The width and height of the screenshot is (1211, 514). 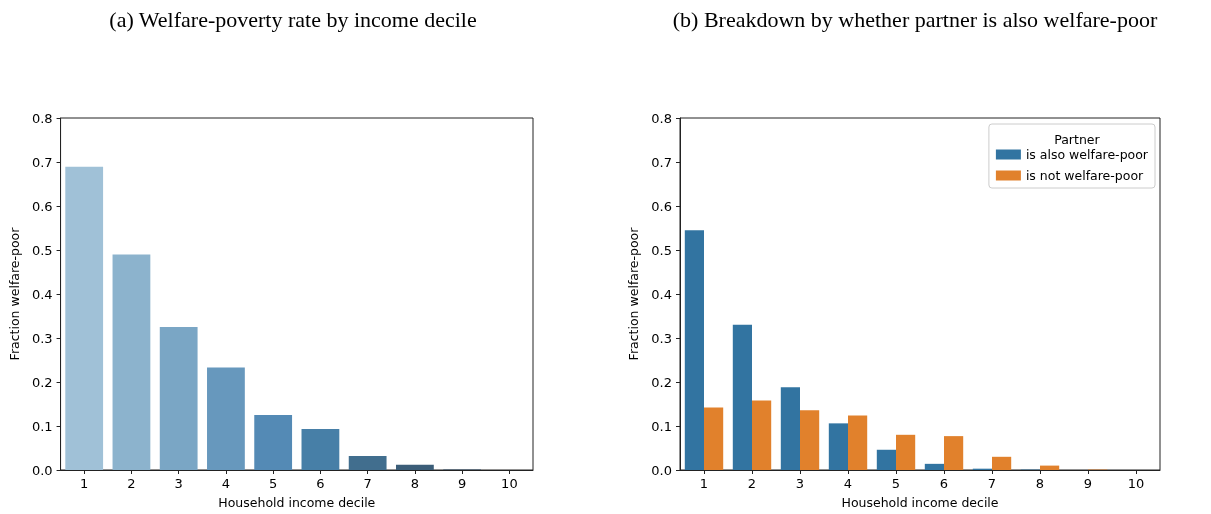 What do you see at coordinates (1077, 139) in the screenshot?
I see `legend-title: Partner` at bounding box center [1077, 139].